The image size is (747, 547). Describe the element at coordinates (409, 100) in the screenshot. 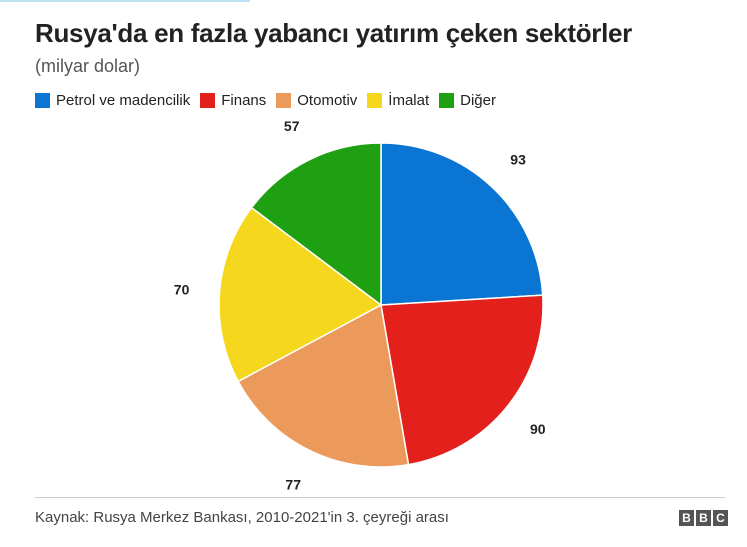

I see `legend-label: İmalat` at that location.